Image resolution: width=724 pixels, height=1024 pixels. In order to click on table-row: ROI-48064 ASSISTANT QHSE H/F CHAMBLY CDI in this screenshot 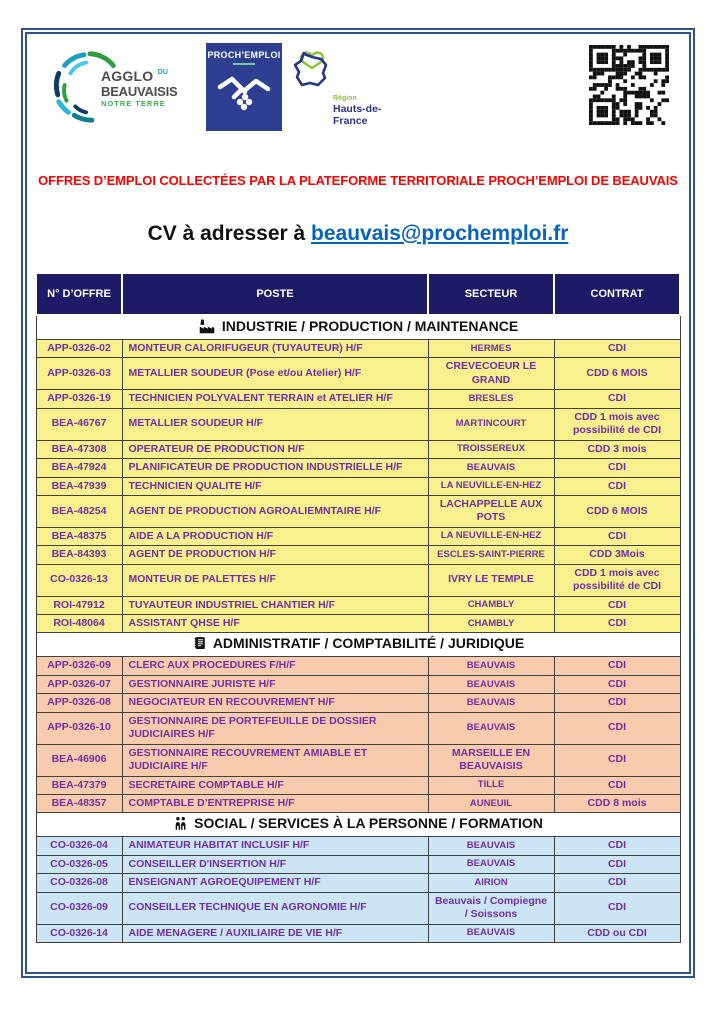, I will do `click(358, 623)`.